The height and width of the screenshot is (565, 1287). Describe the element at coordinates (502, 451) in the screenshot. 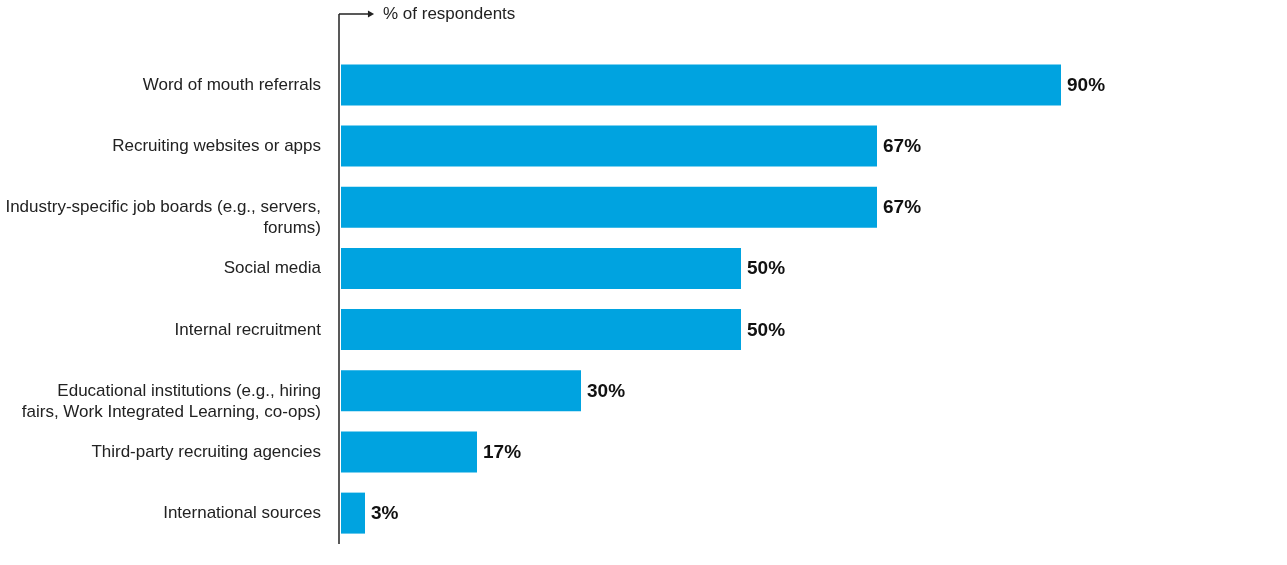

I see `data-label: 17%` at that location.